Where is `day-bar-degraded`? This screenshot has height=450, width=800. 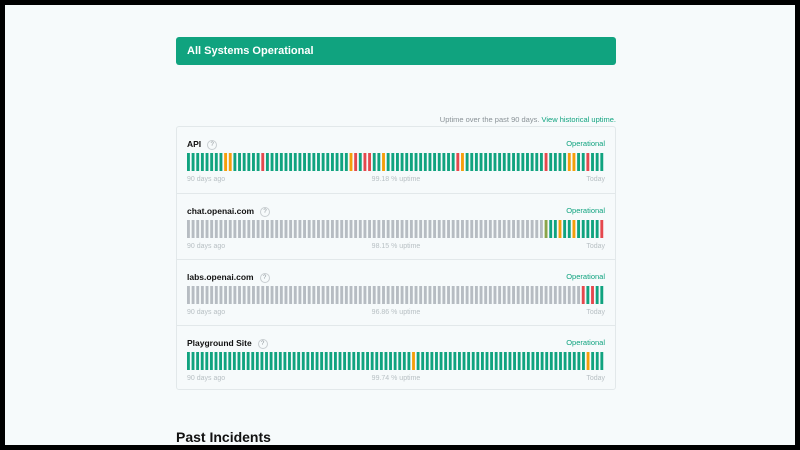
day-bar-degraded is located at coordinates (546, 229).